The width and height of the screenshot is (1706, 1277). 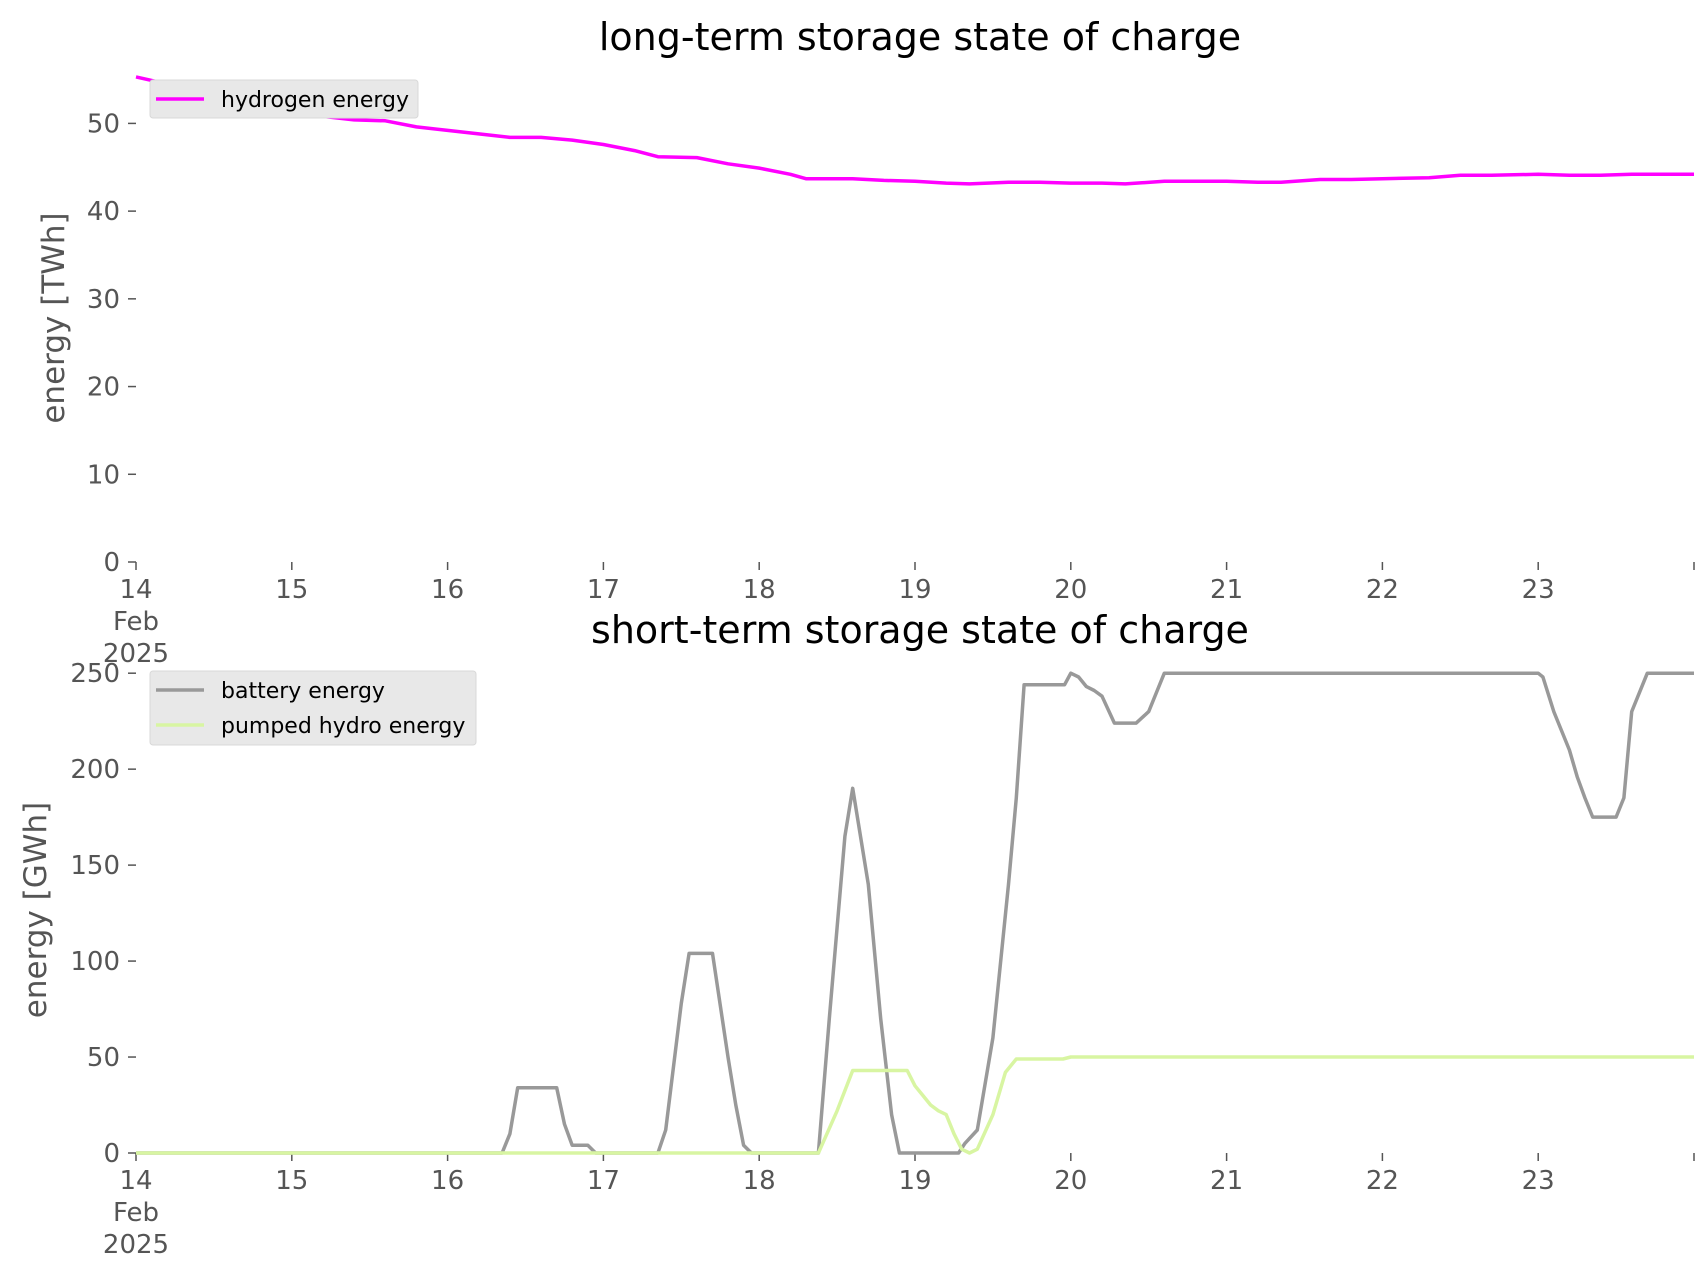 What do you see at coordinates (95, 962) in the screenshot?
I see `y-tick-label: 100` at bounding box center [95, 962].